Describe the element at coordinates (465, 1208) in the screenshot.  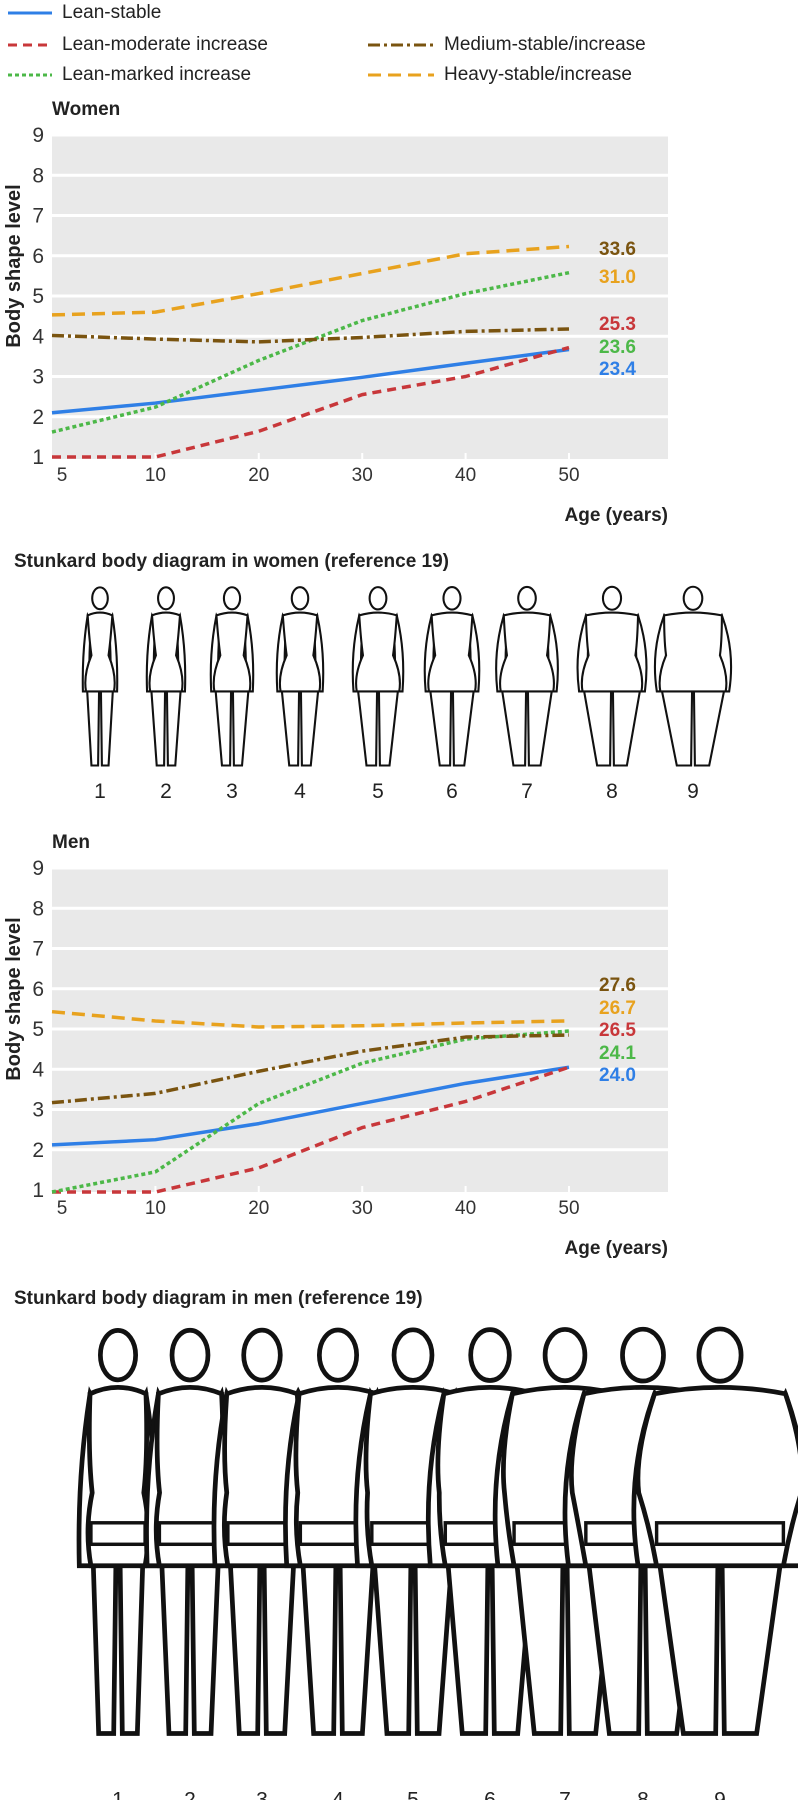
I see `x-tick-label: 40` at that location.